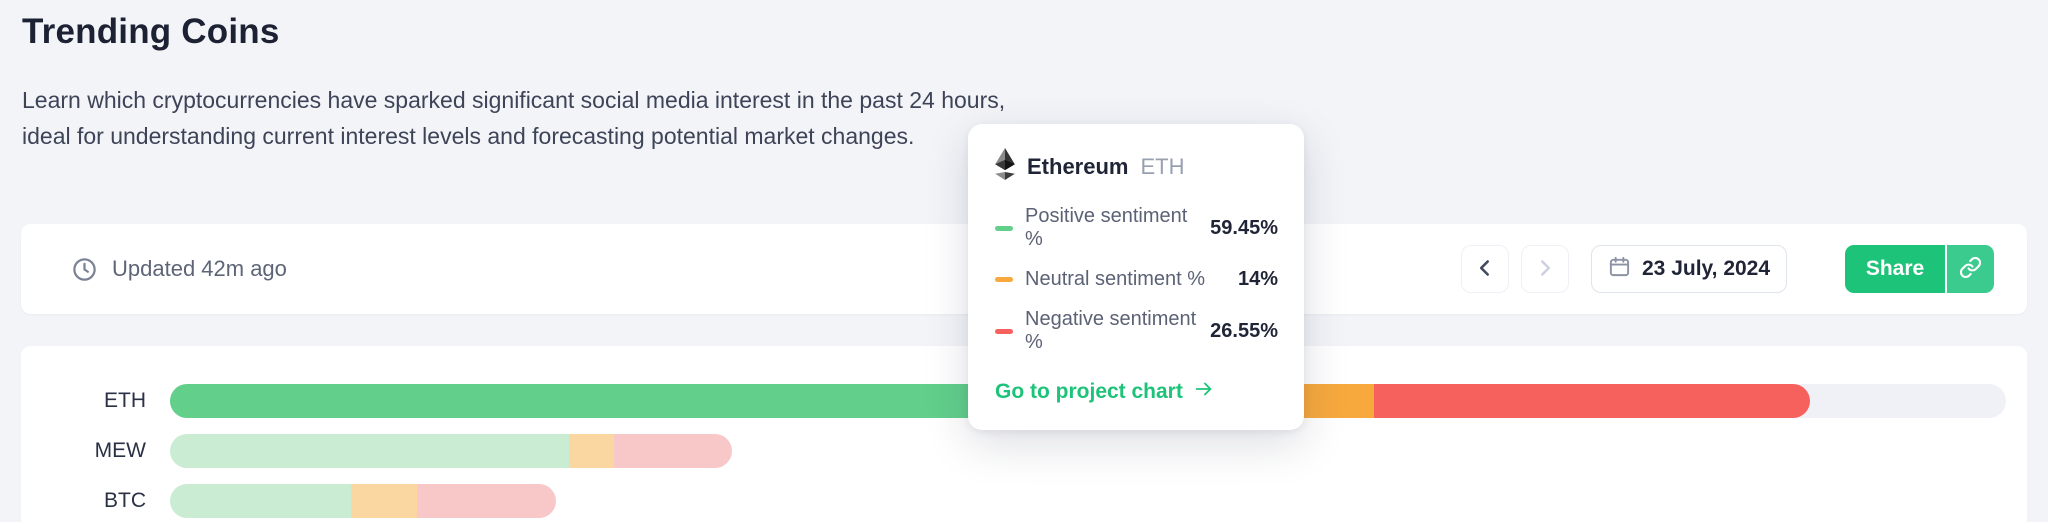  I want to click on arrow-right-icon, so click(1204, 392).